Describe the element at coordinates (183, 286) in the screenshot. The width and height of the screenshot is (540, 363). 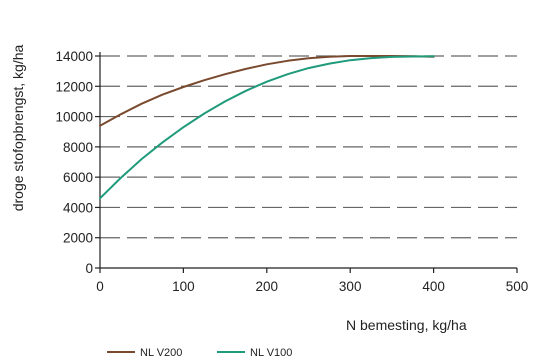
I see `x-tick-label: 100` at that location.